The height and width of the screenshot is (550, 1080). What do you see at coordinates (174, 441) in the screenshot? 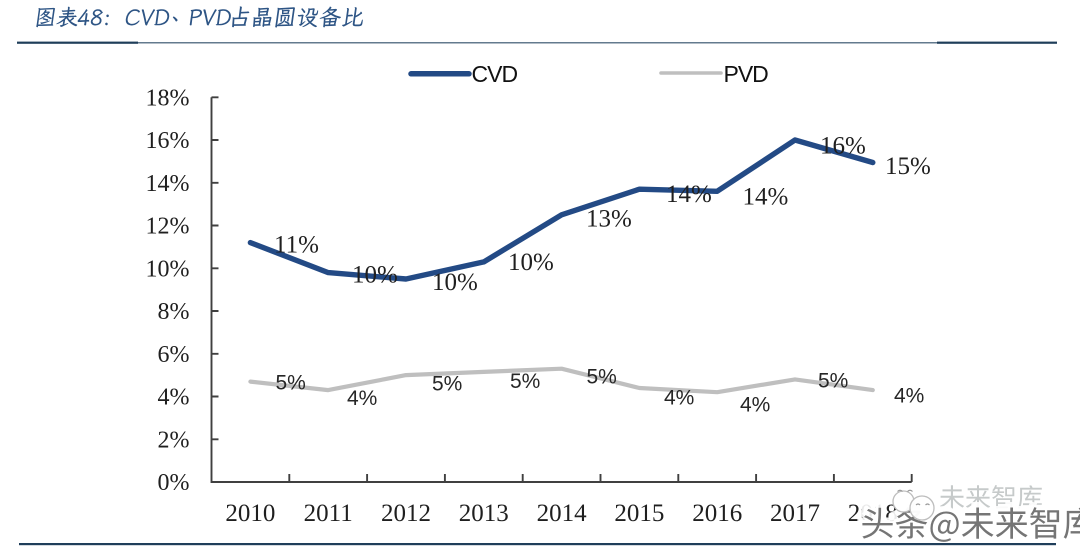
I see `svg-text: 2%` at bounding box center [174, 441].